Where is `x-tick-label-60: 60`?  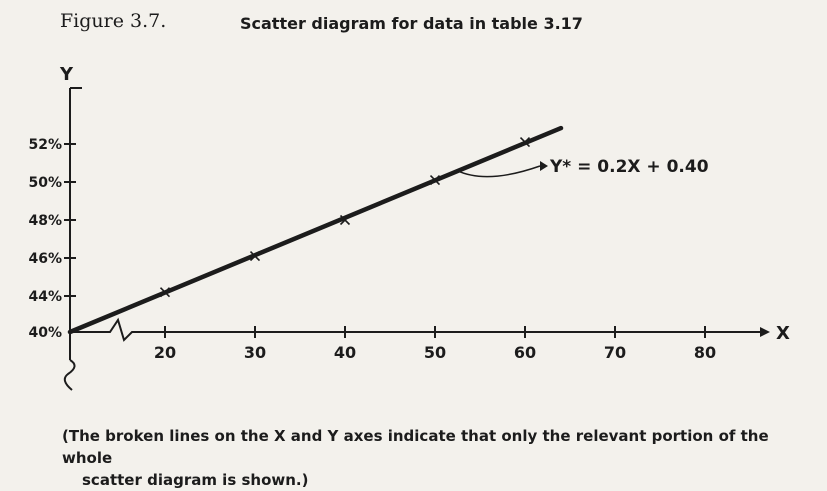
x-tick-label-60: 60 is located at coordinates (525, 352).